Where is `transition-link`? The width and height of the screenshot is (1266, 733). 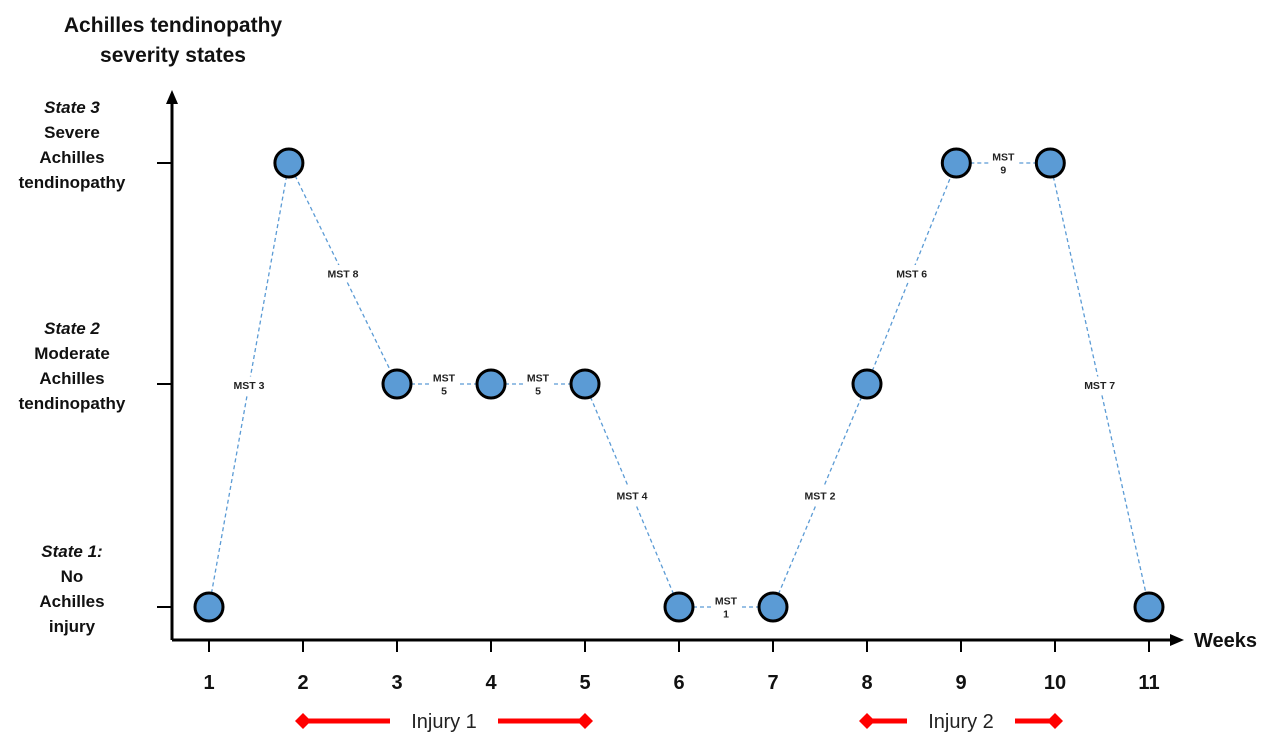
transition-link is located at coordinates (343, 273).